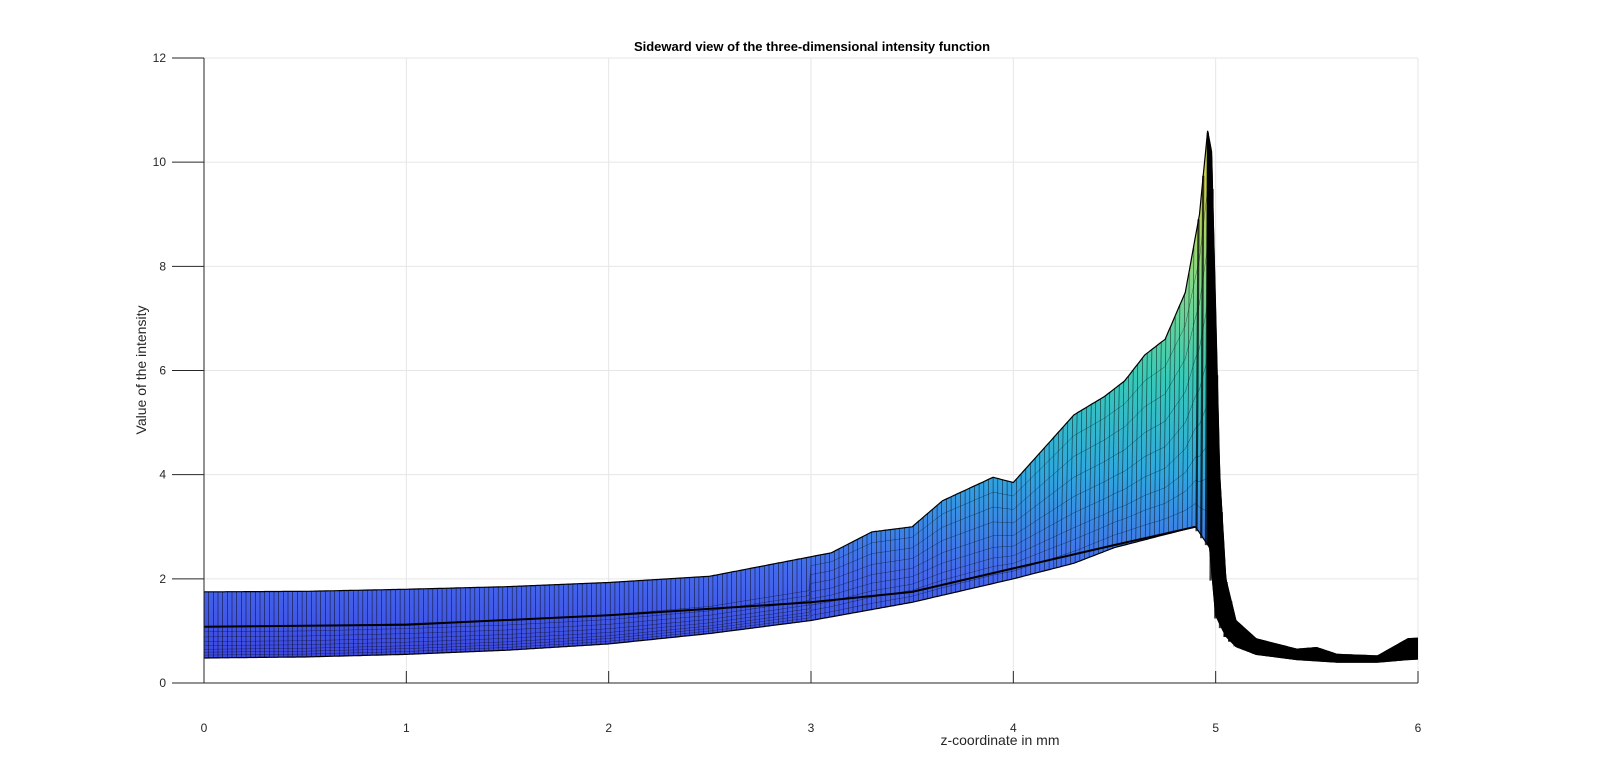  Describe the element at coordinates (608, 728) in the screenshot. I see `x-tick-label: 2` at that location.